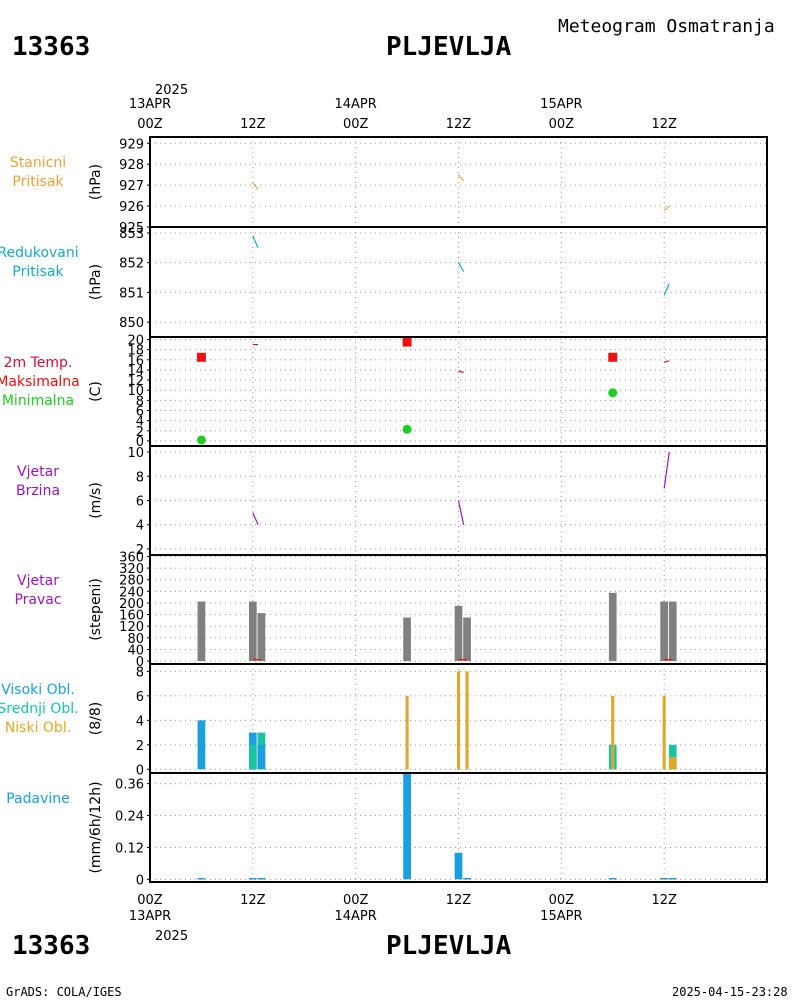 This screenshot has height=1000, width=800. What do you see at coordinates (666, 26) in the screenshot?
I see `meteogram-title: Meteogram Osmatranja` at bounding box center [666, 26].